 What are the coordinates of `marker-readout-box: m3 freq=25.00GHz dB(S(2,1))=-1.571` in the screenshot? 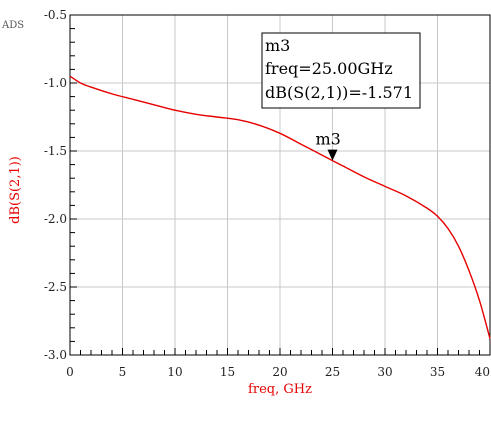 It's located at (341, 70).